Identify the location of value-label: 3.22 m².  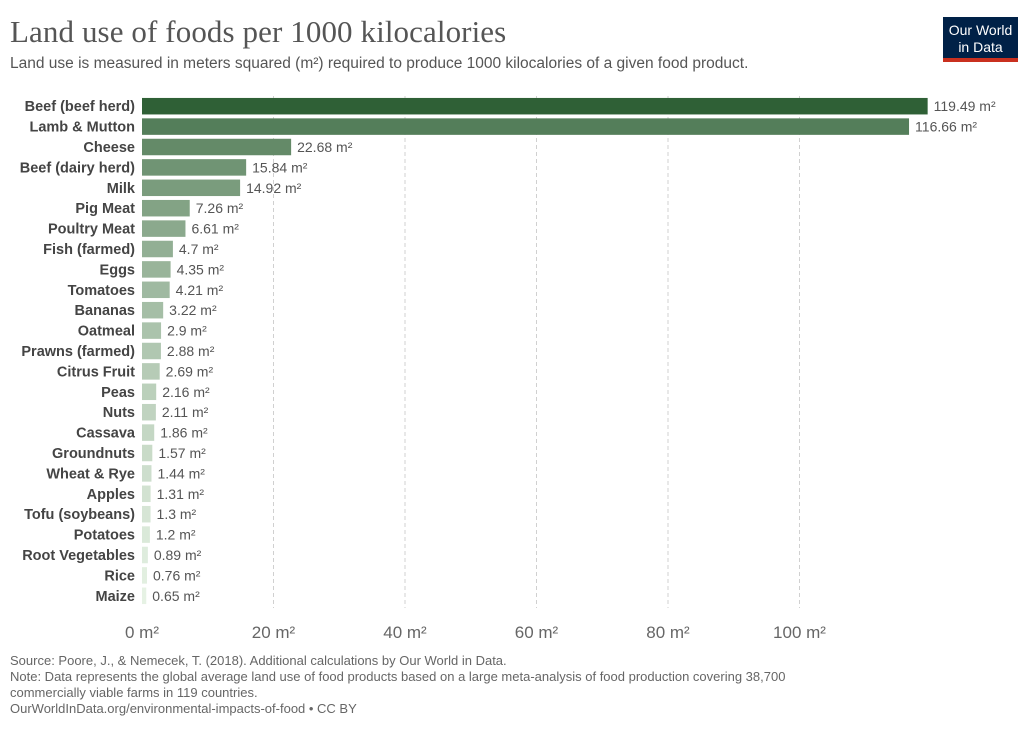
(193, 310).